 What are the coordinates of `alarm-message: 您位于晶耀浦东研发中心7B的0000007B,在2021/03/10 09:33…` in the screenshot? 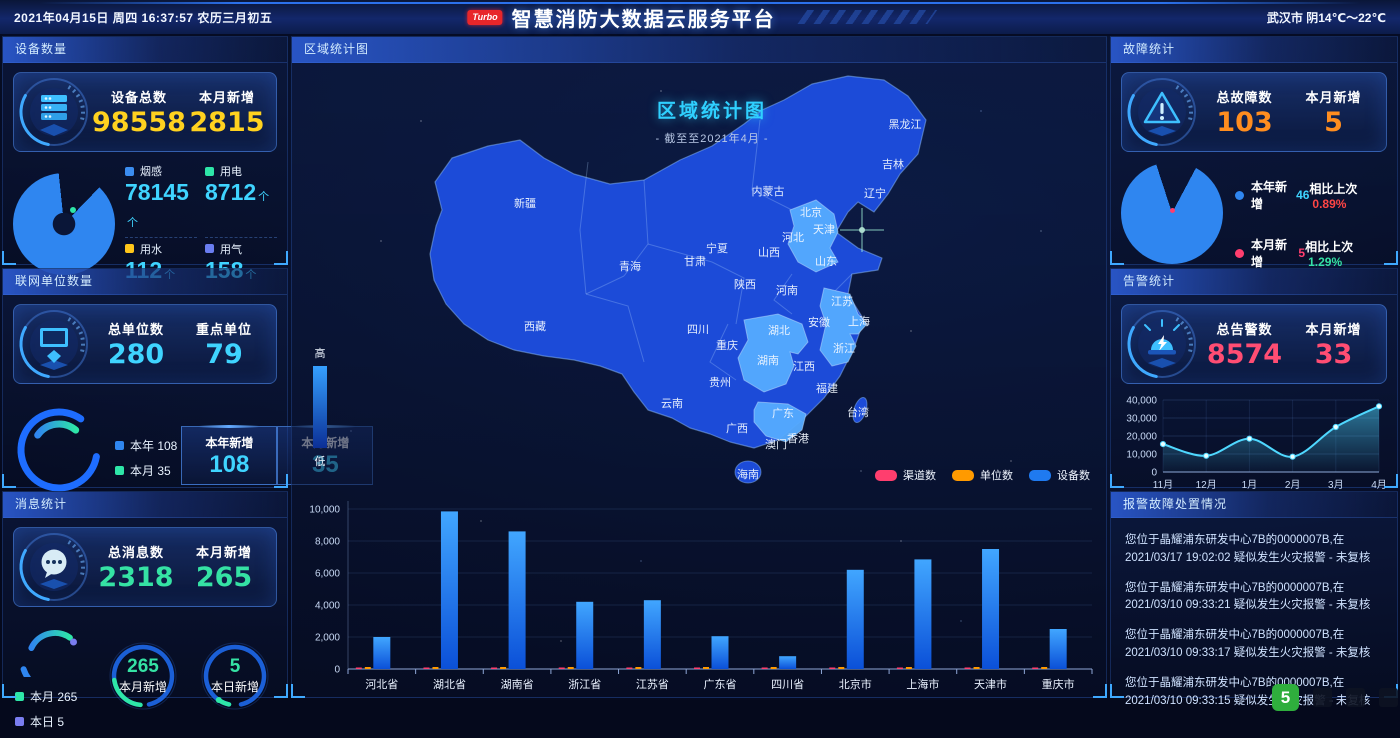 It's located at (1248, 596).